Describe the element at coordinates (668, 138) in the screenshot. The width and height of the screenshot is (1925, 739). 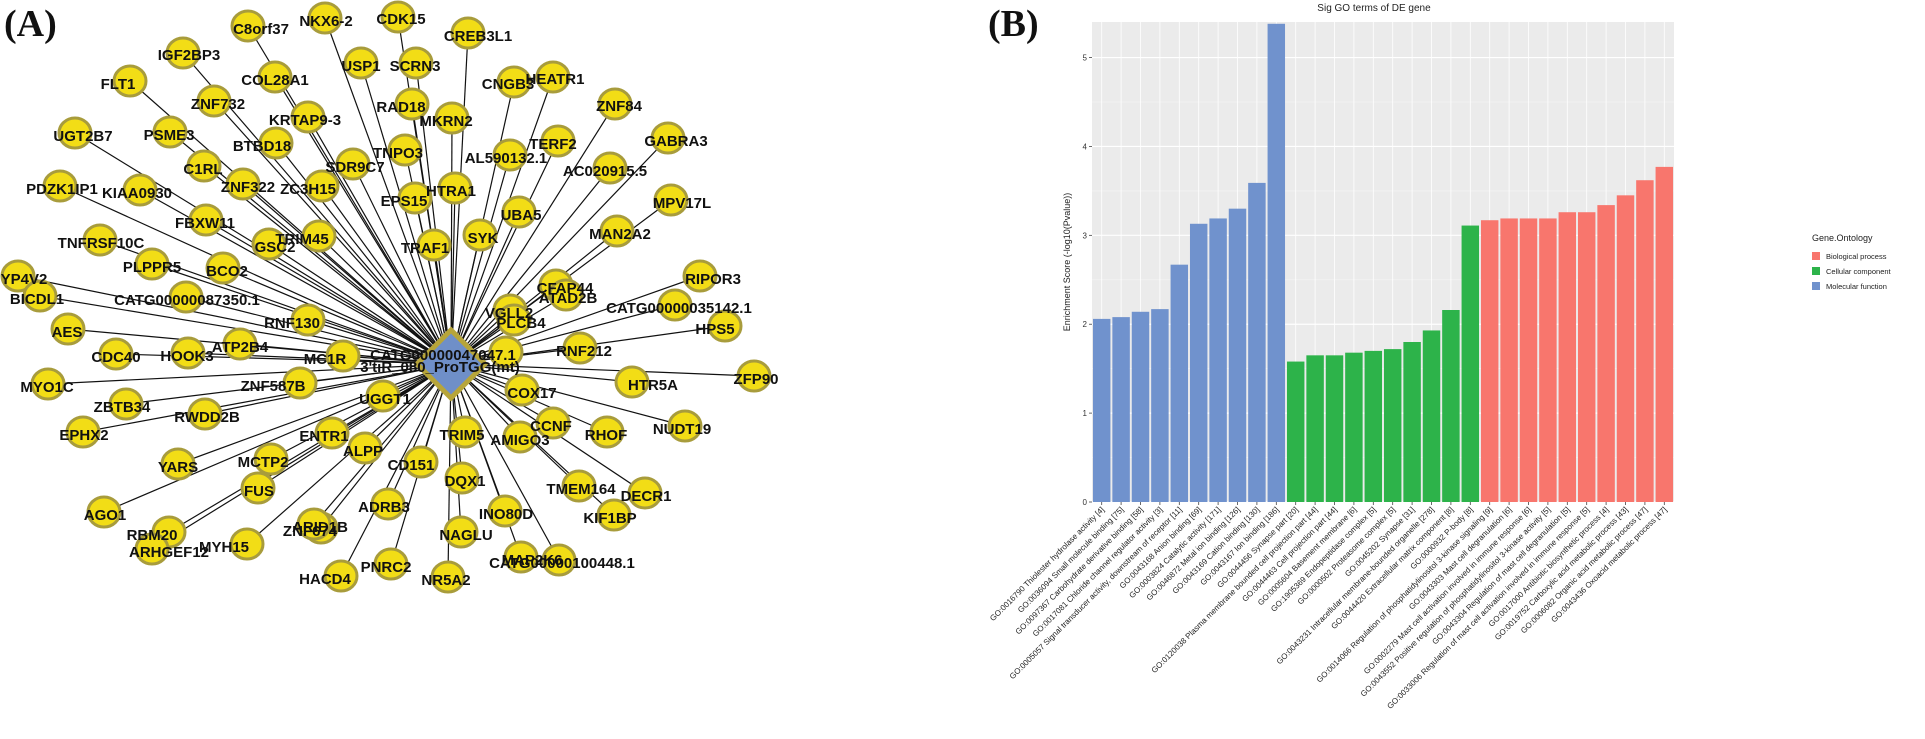
I see `gene-node-gabra3` at that location.